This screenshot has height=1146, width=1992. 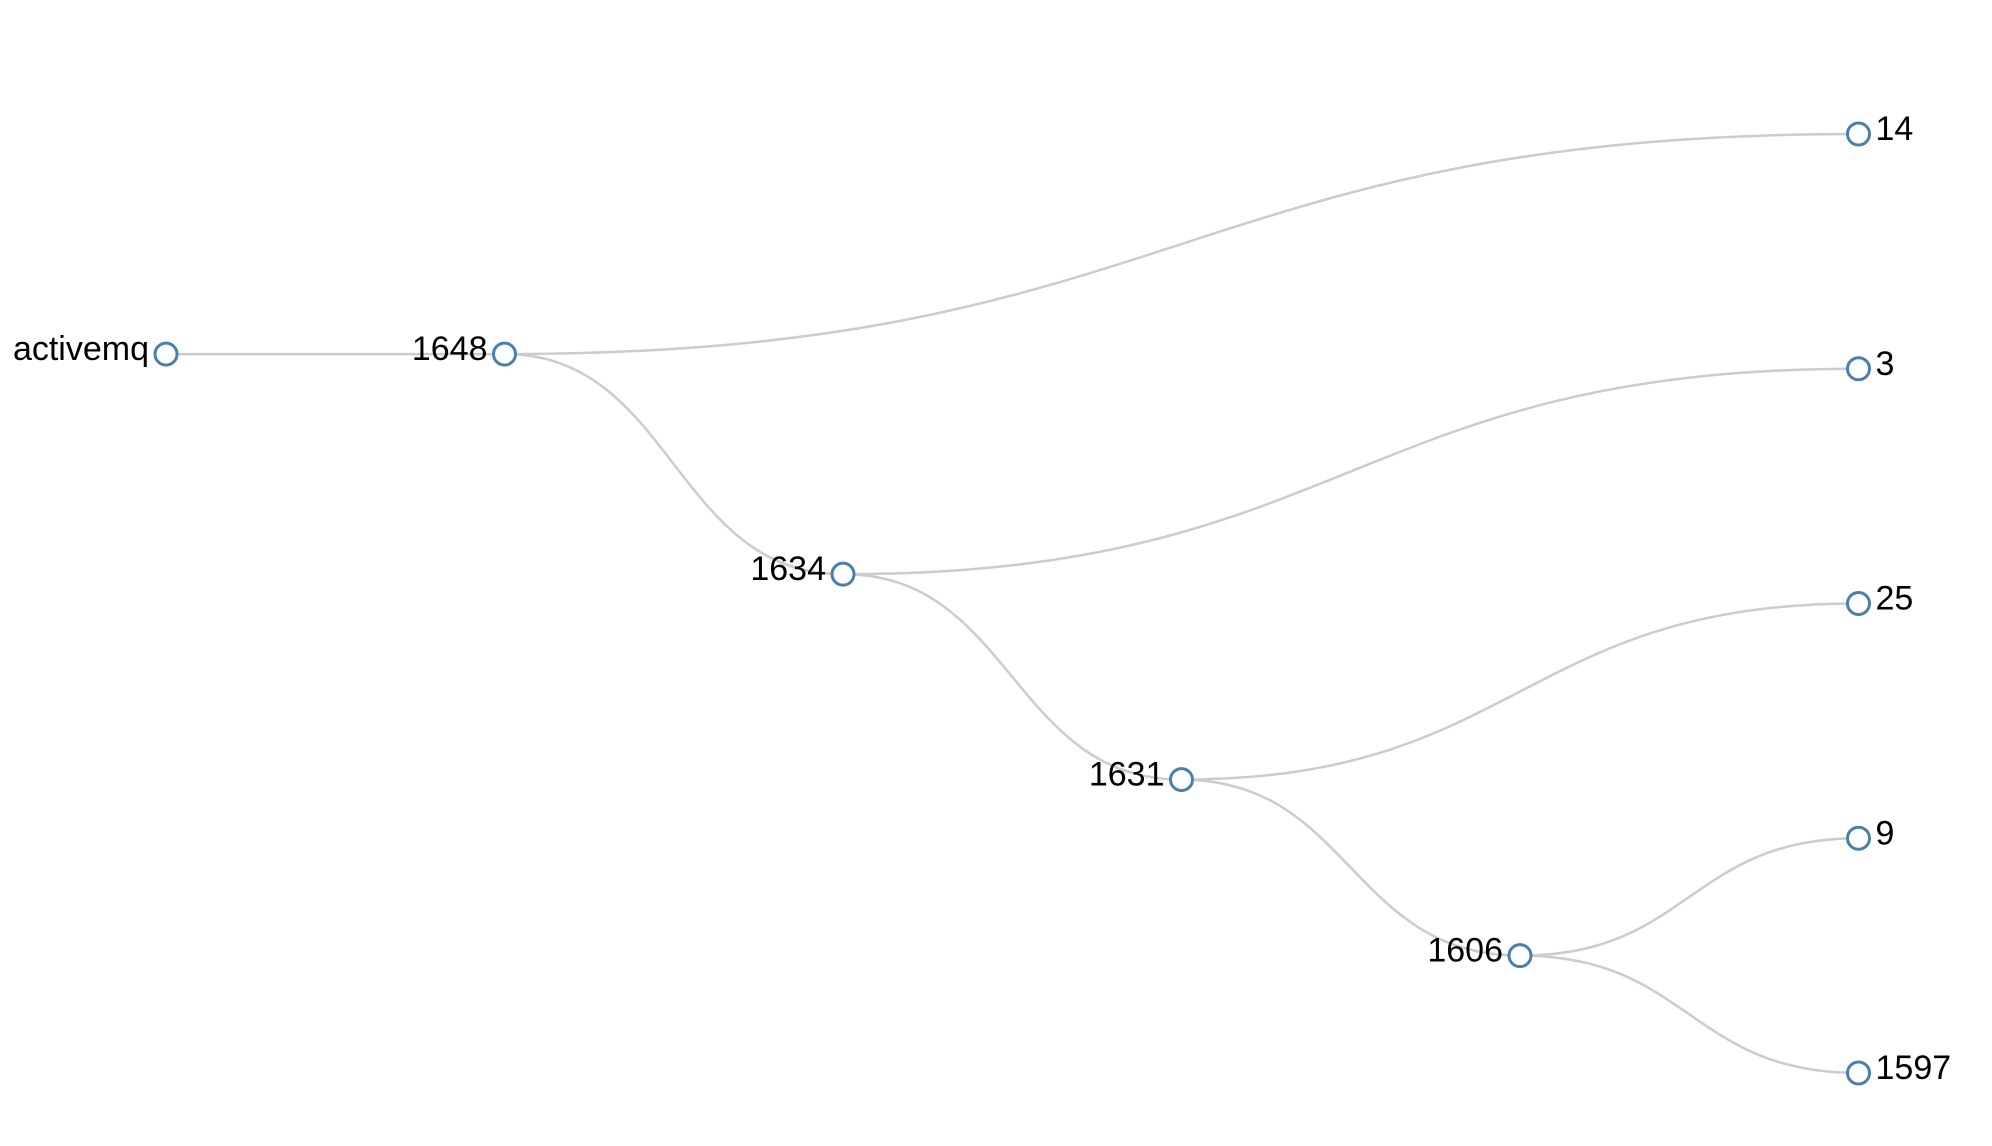 I want to click on tree-node-1597: 1597, so click(x=1899, y=1068).